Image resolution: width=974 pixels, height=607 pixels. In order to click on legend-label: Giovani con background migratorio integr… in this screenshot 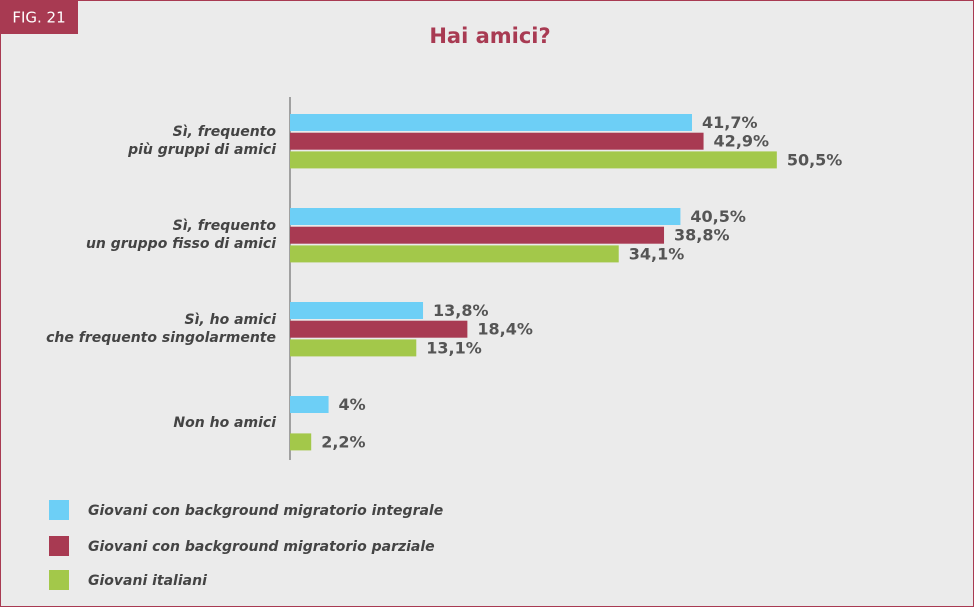, I will do `click(265, 511)`.